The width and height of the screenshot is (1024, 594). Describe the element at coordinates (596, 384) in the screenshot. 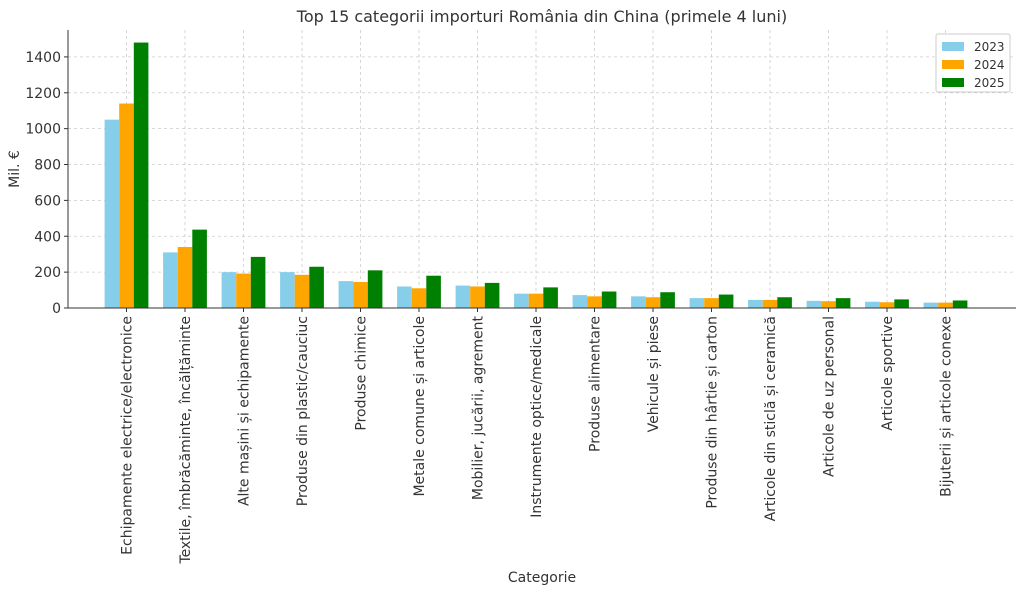

I see `x-tick-label: Produse alimentare` at that location.